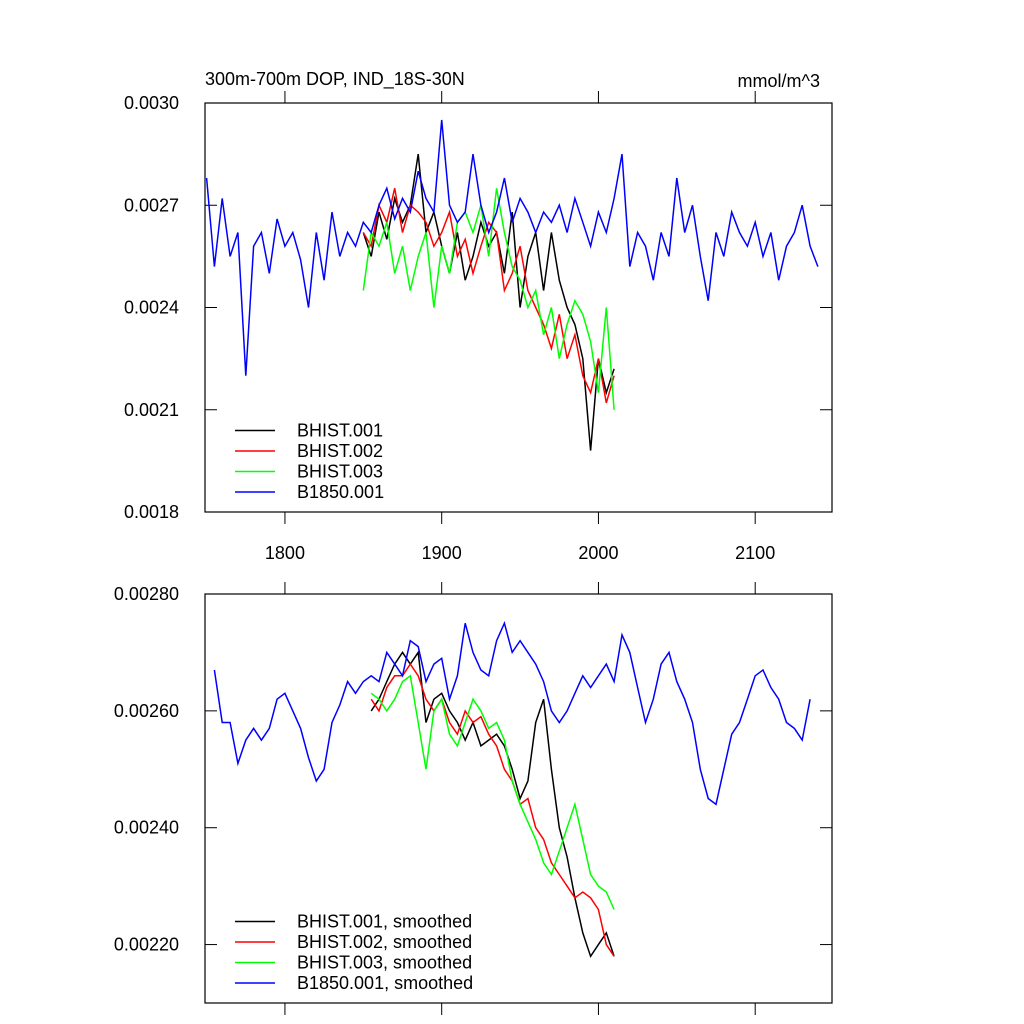 The image size is (1024, 1024). Describe the element at coordinates (384, 922) in the screenshot. I see `legend-label: BHIST.001, smoothed` at that location.